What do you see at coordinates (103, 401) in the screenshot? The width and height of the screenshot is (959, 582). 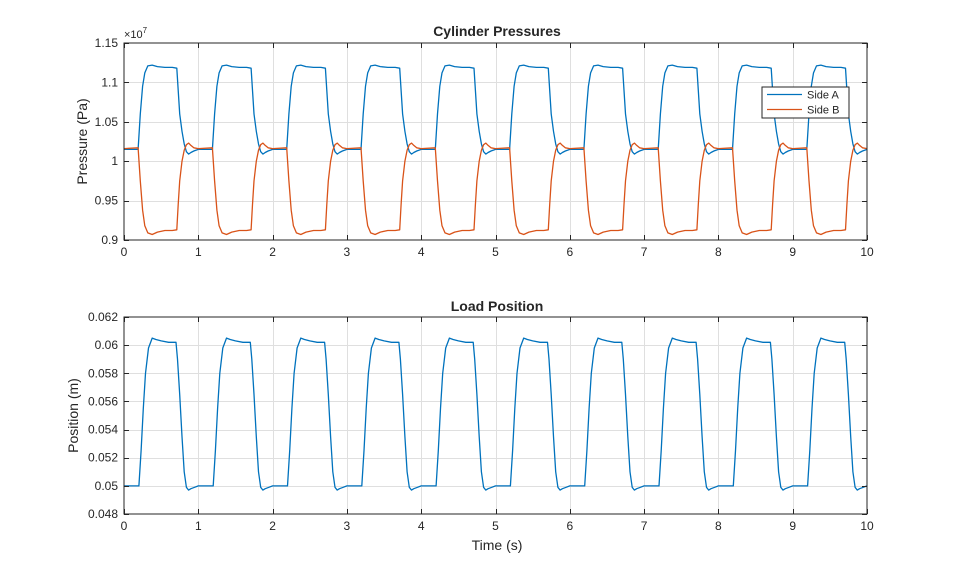 I see `y-tick-label: 0.056` at bounding box center [103, 401].